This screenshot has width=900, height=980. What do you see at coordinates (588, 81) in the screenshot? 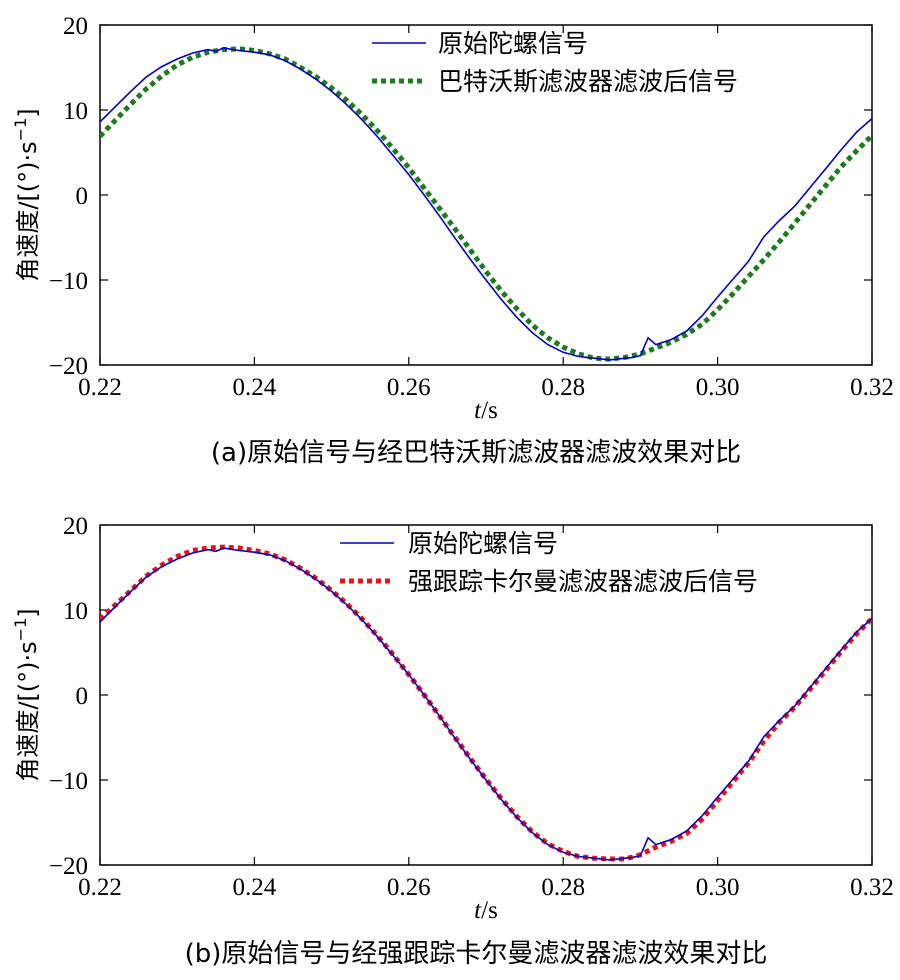
I see `legend-label: 巴特沃斯滤波器滤波后信号` at bounding box center [588, 81].